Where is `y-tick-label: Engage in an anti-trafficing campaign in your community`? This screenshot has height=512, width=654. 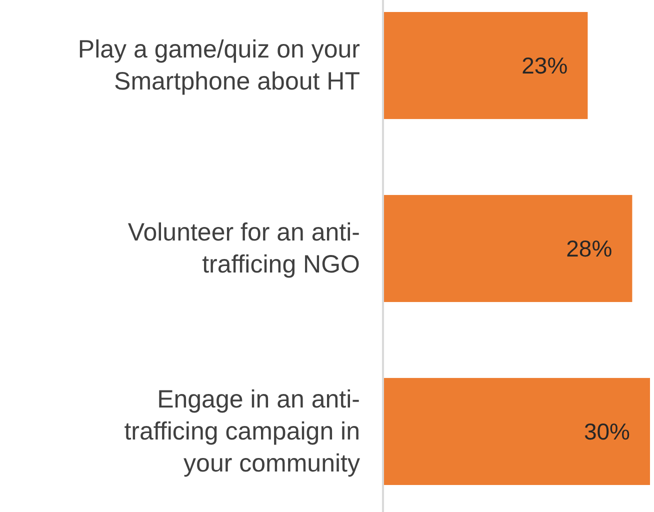
y-tick-label: Engage in an anti-trafficing campaign in your community is located at coordinates (242, 431).